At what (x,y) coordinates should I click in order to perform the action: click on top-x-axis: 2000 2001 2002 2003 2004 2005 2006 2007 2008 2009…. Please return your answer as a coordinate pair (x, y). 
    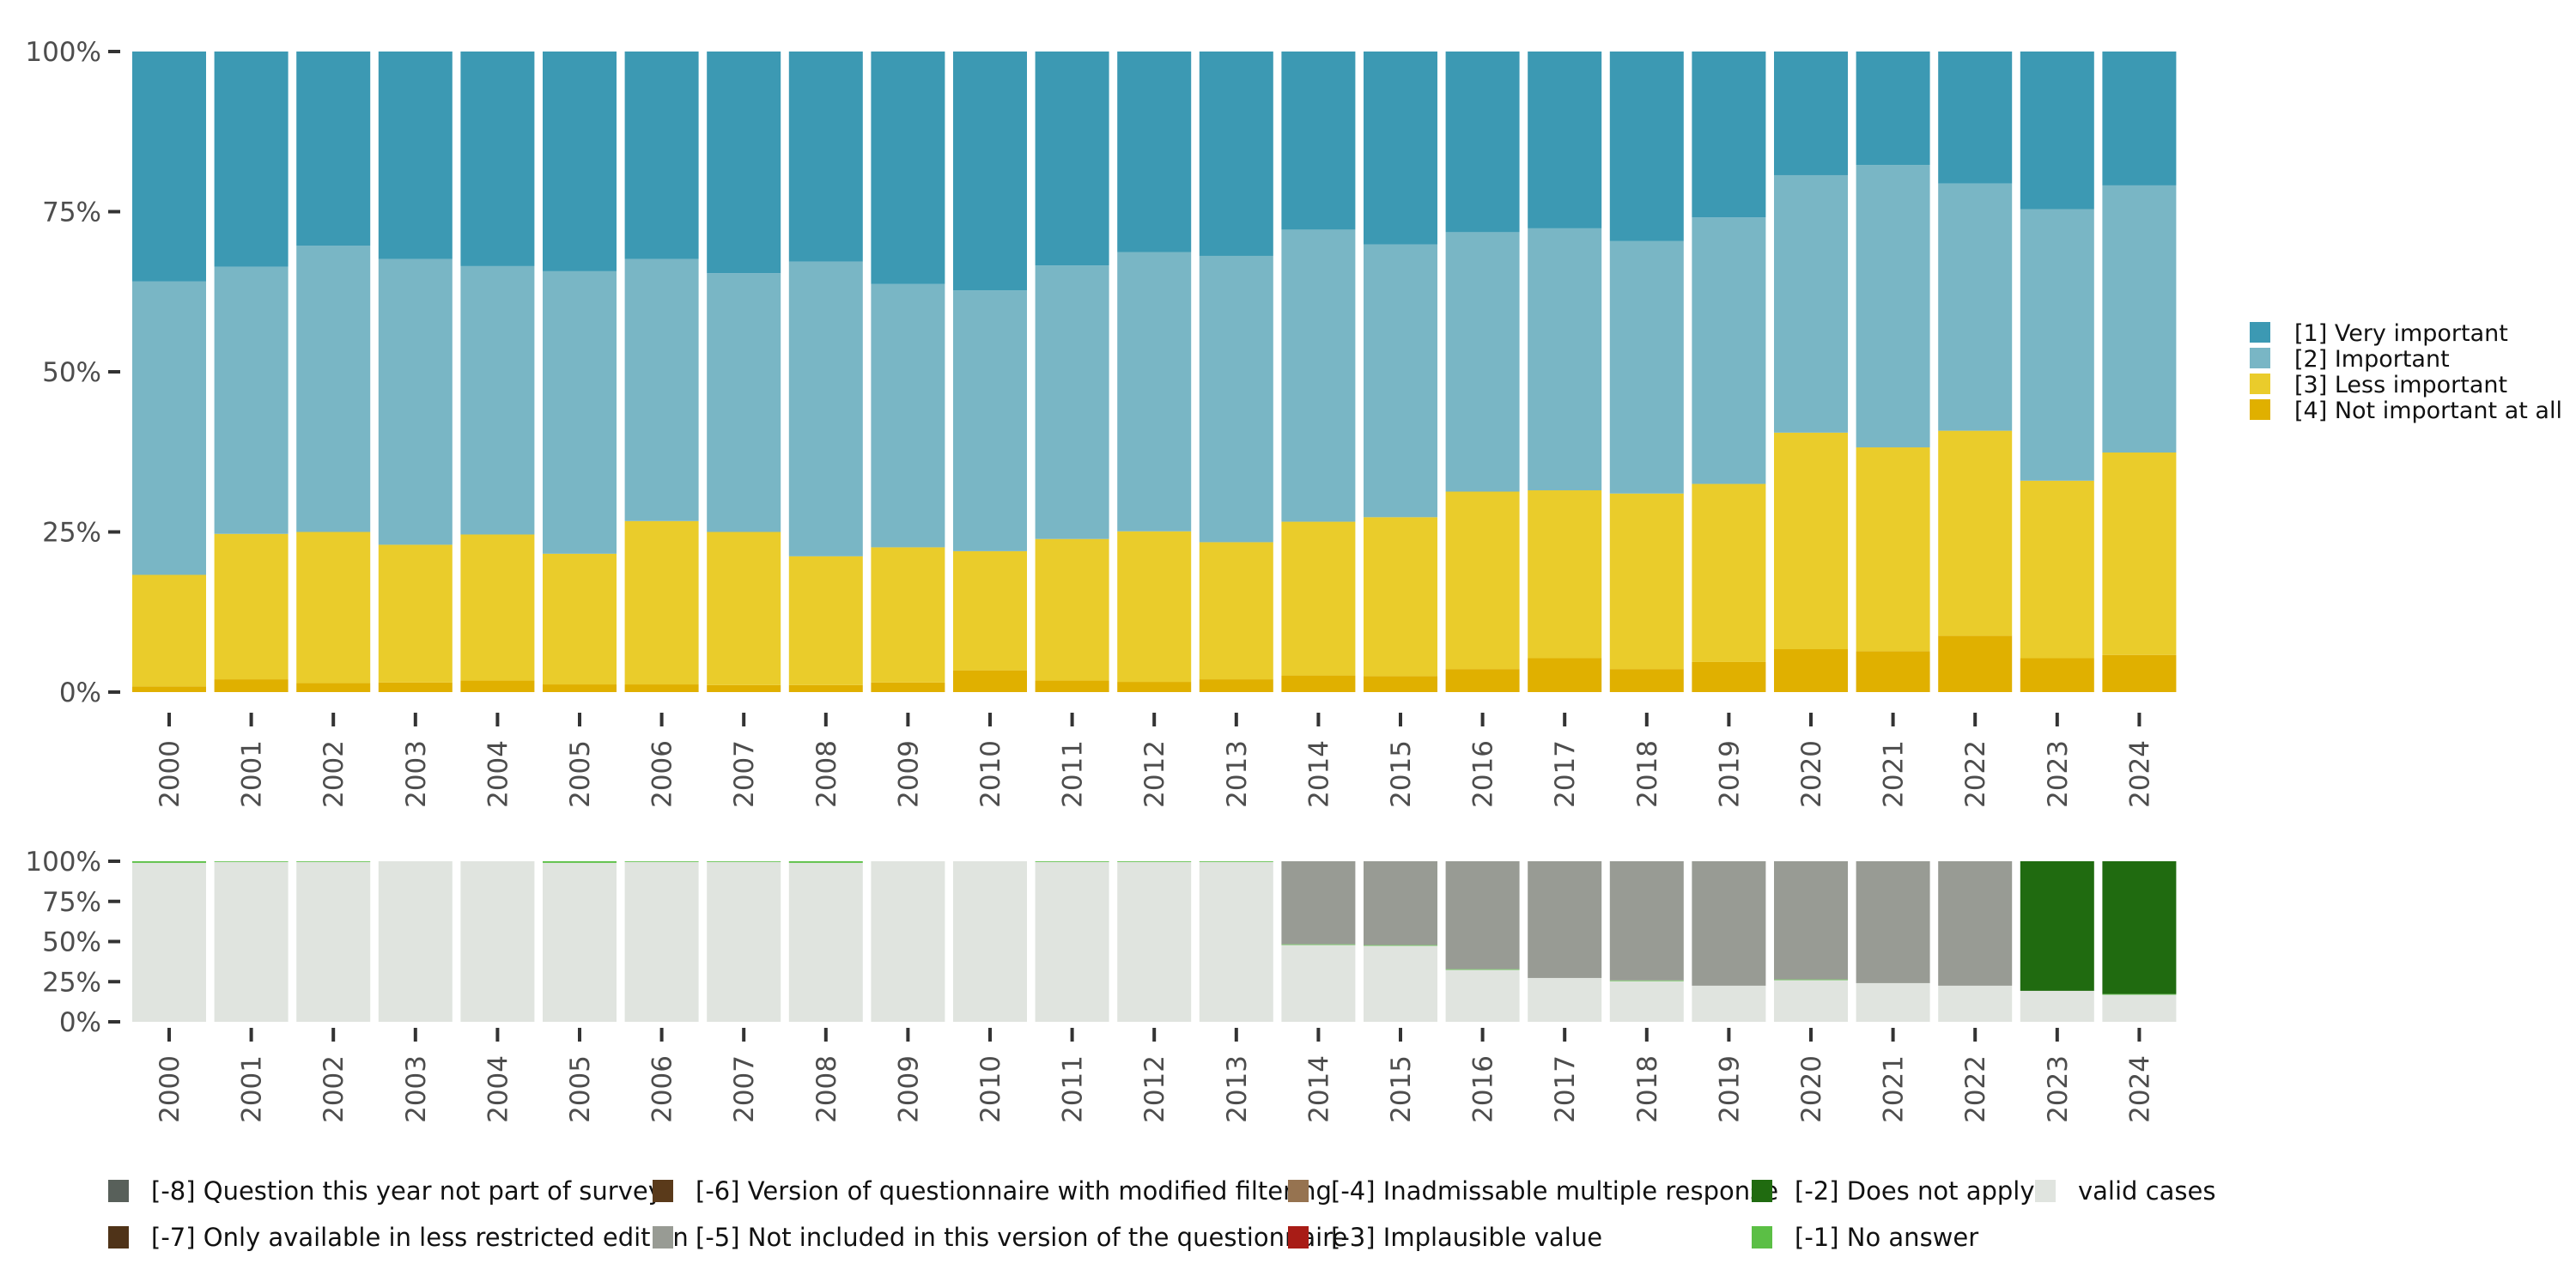
    Looking at the image, I should click on (1155, 760).